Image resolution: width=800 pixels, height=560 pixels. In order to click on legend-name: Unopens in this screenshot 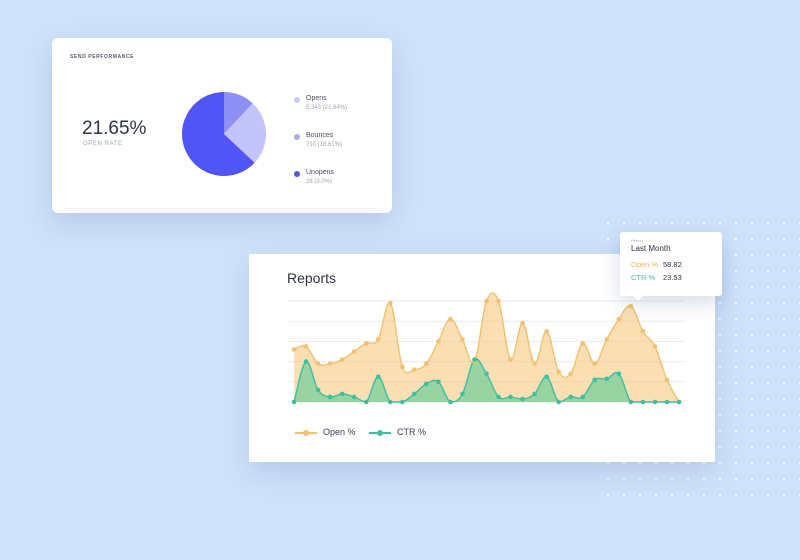, I will do `click(320, 172)`.